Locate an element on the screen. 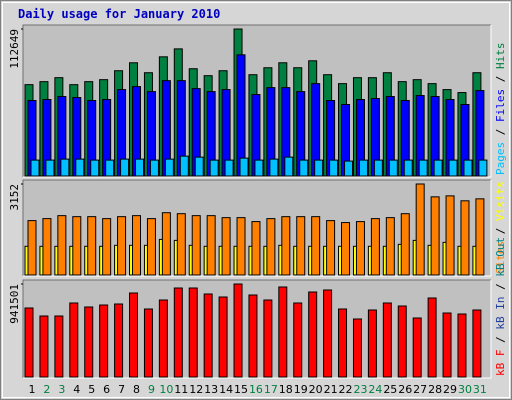 The height and width of the screenshot is (400, 512). x-tick-label: 11 is located at coordinates (181, 389).